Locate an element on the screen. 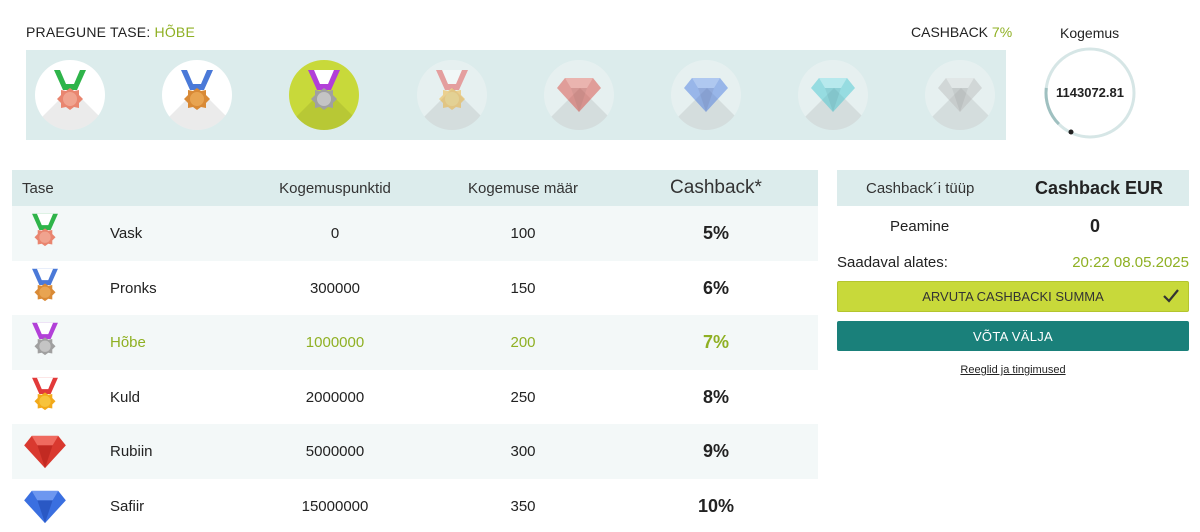  rules-link: Reeglid ja tingimused is located at coordinates (1013, 370).